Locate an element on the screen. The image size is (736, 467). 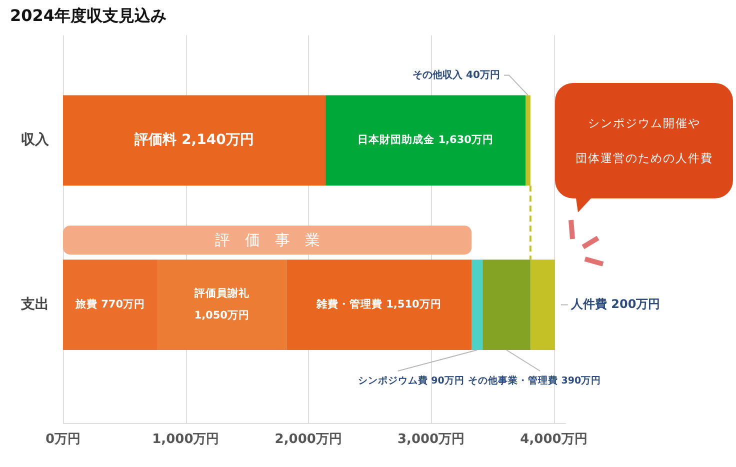
text: シンポジウム開催や is located at coordinates (644, 123).